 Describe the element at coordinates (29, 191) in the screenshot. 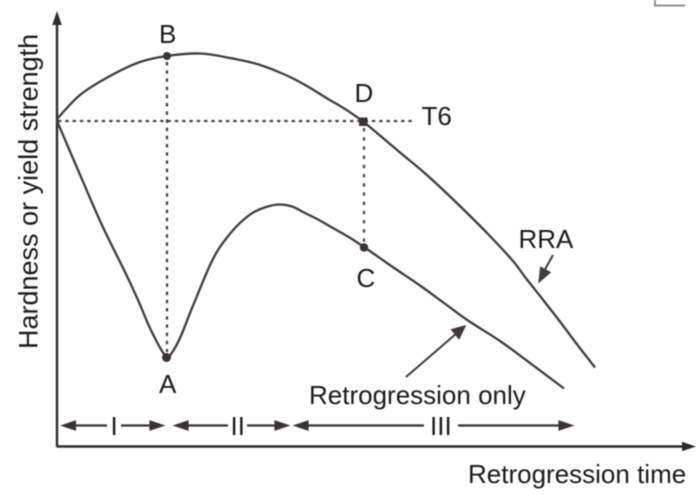

I see `svg-text: Hardness or yield strength` at that location.